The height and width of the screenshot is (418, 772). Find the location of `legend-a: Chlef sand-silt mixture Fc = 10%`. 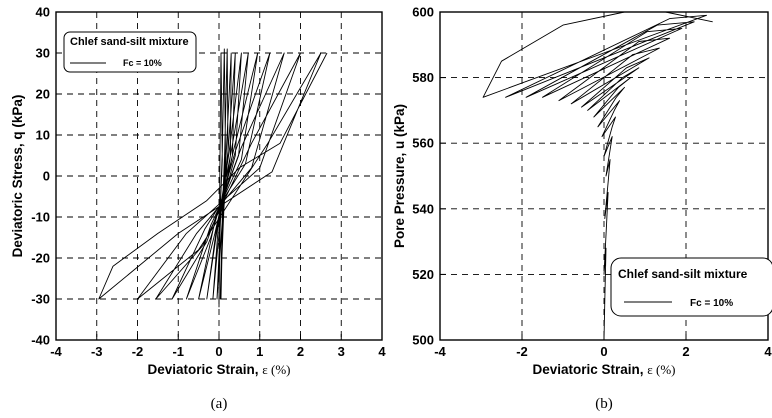

legend-a: Chlef sand-silt mixture Fc = 10% is located at coordinates (130, 52).